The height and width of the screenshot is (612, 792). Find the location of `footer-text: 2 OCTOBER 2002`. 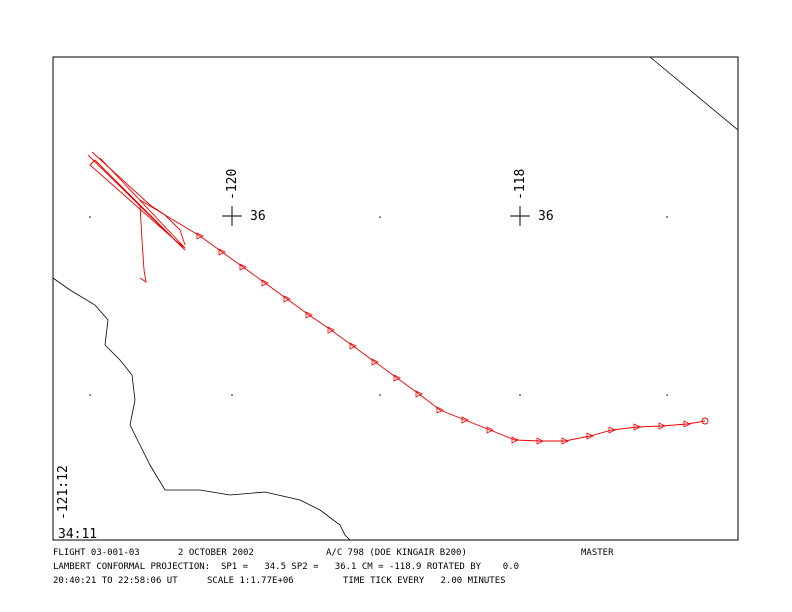

footer-text: 2 OCTOBER 2002 is located at coordinates (216, 553).